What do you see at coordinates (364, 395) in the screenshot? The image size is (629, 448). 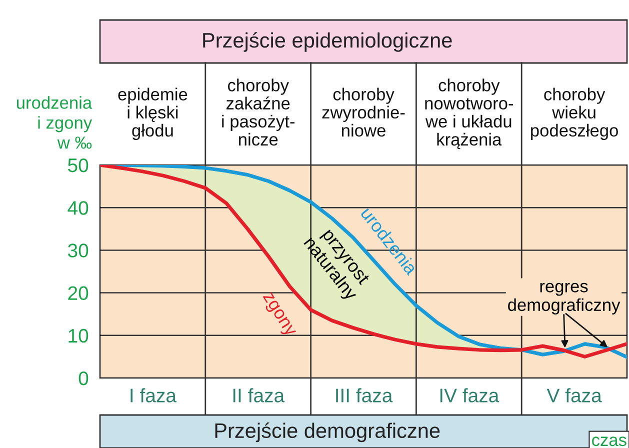 I see `text: III faza` at bounding box center [364, 395].